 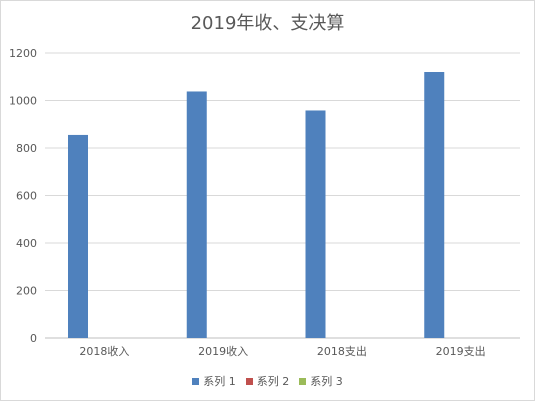 I want to click on legend-label: 系列 3, so click(x=326, y=381).